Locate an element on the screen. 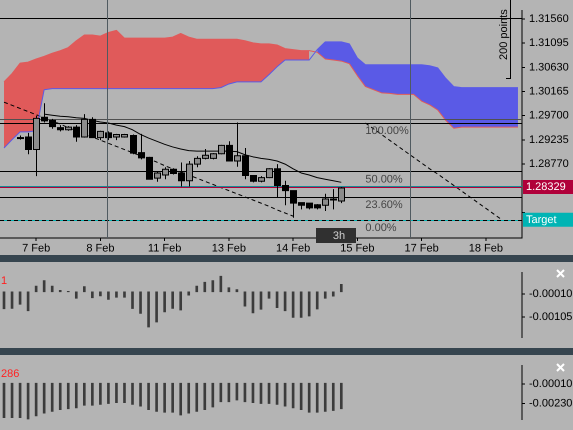 The image size is (573, 430). y-tick-label: 1.28770 is located at coordinates (549, 164).